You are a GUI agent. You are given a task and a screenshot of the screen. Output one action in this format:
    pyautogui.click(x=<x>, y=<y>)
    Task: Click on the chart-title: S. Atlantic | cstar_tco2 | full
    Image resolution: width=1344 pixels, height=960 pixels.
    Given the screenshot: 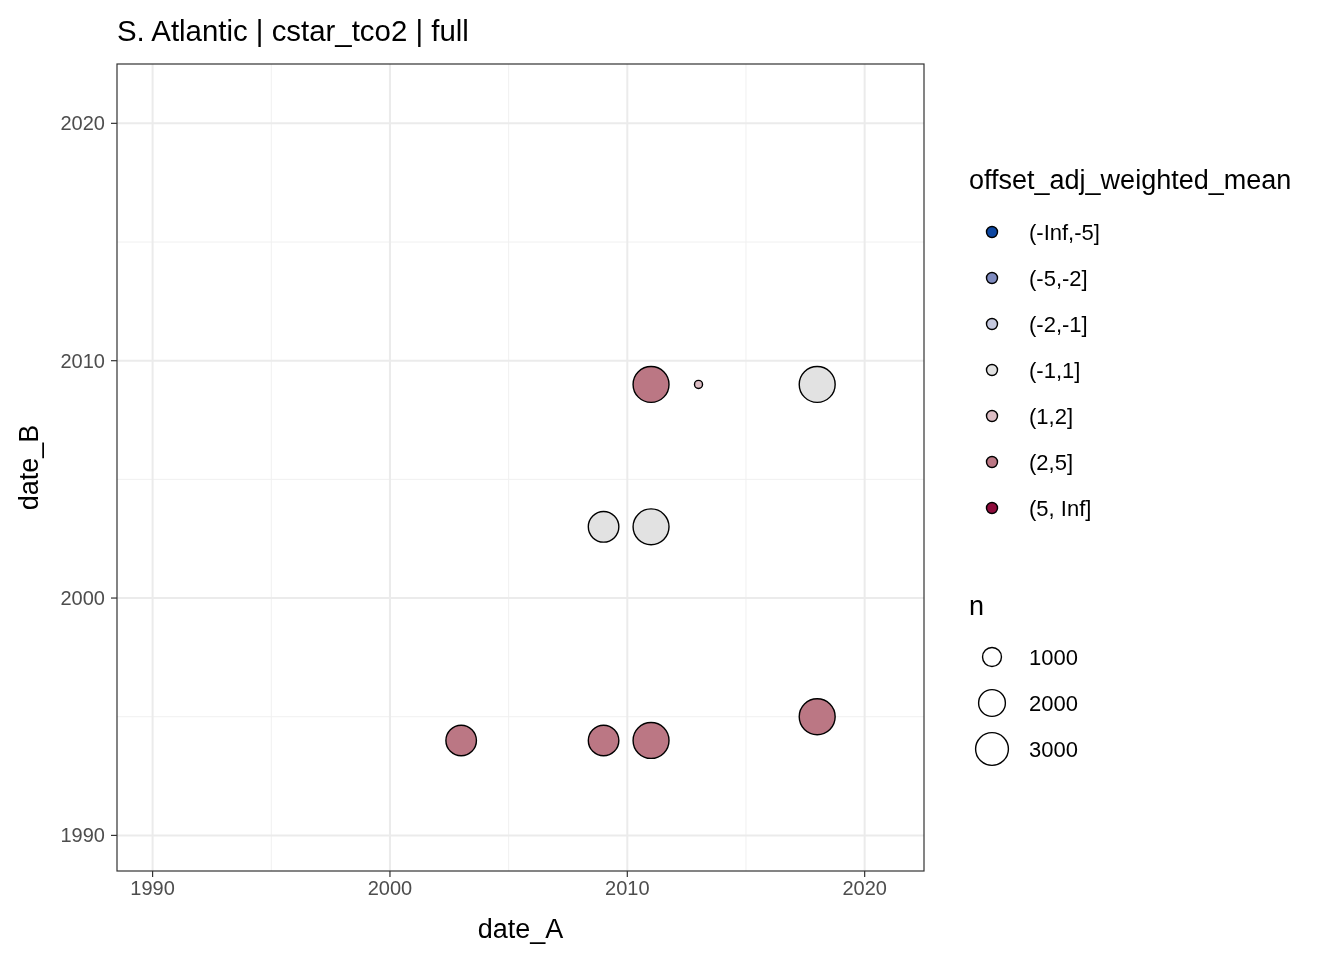 What is the action you would take?
    pyautogui.click(x=293, y=30)
    